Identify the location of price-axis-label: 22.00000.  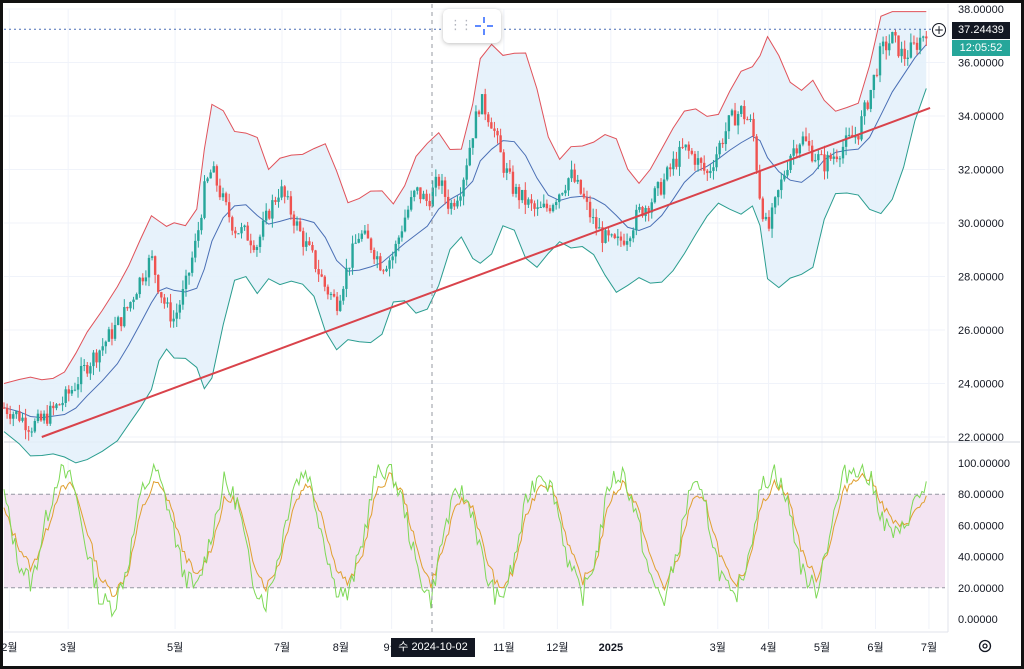
(981, 438).